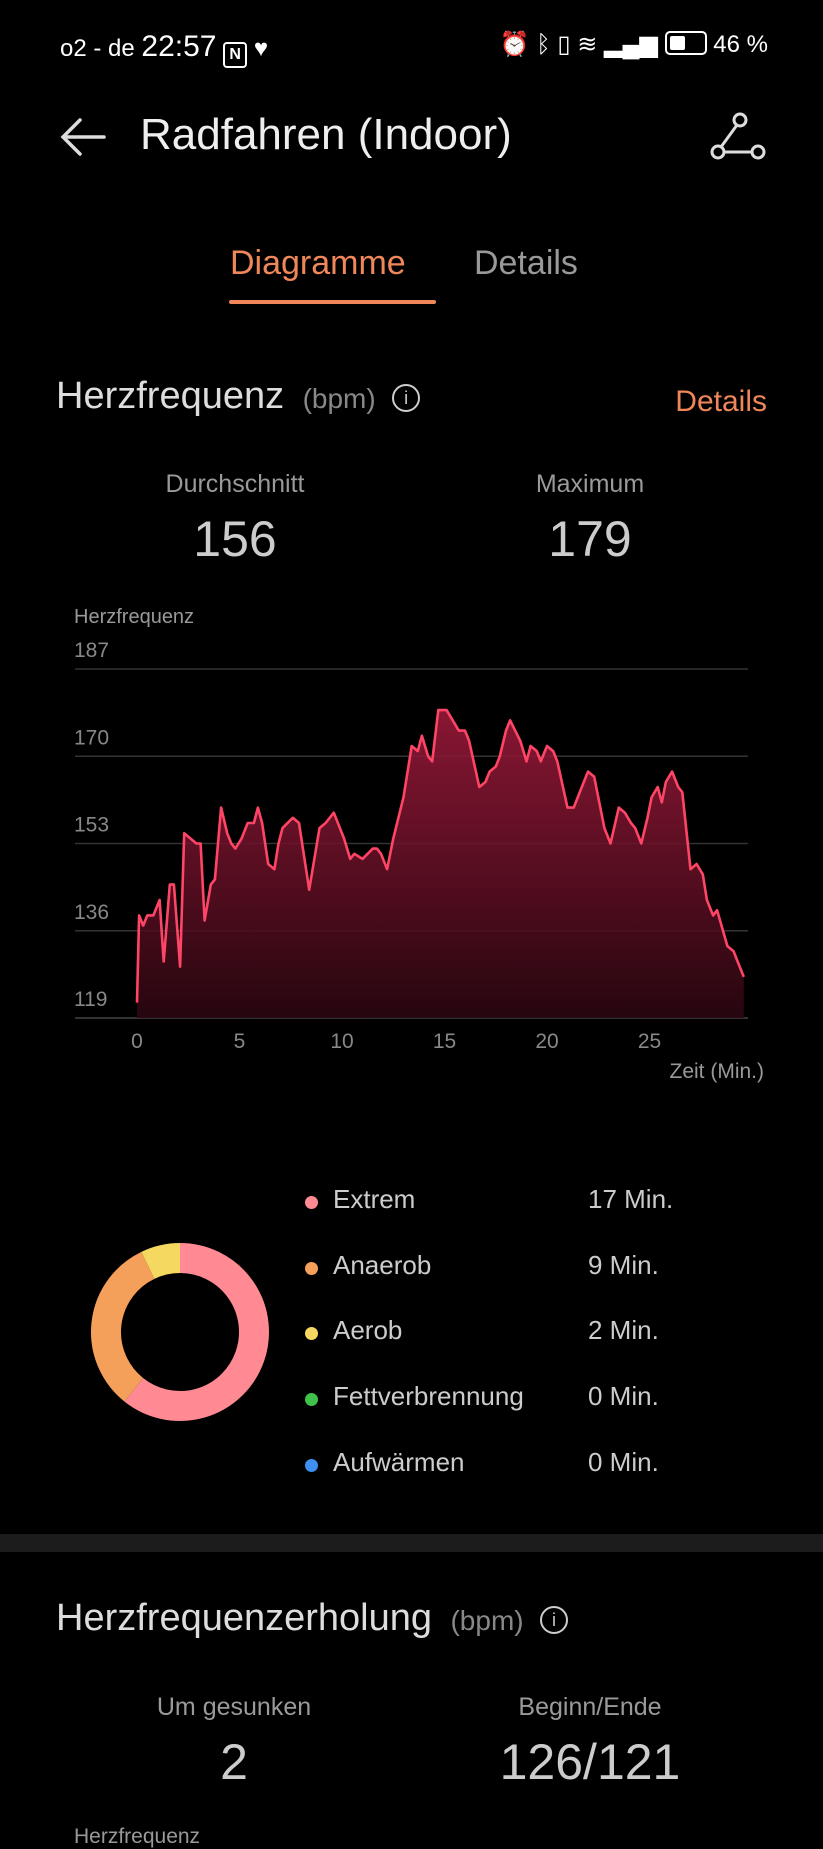  I want to click on x-tick-label: 20, so click(546, 1041).